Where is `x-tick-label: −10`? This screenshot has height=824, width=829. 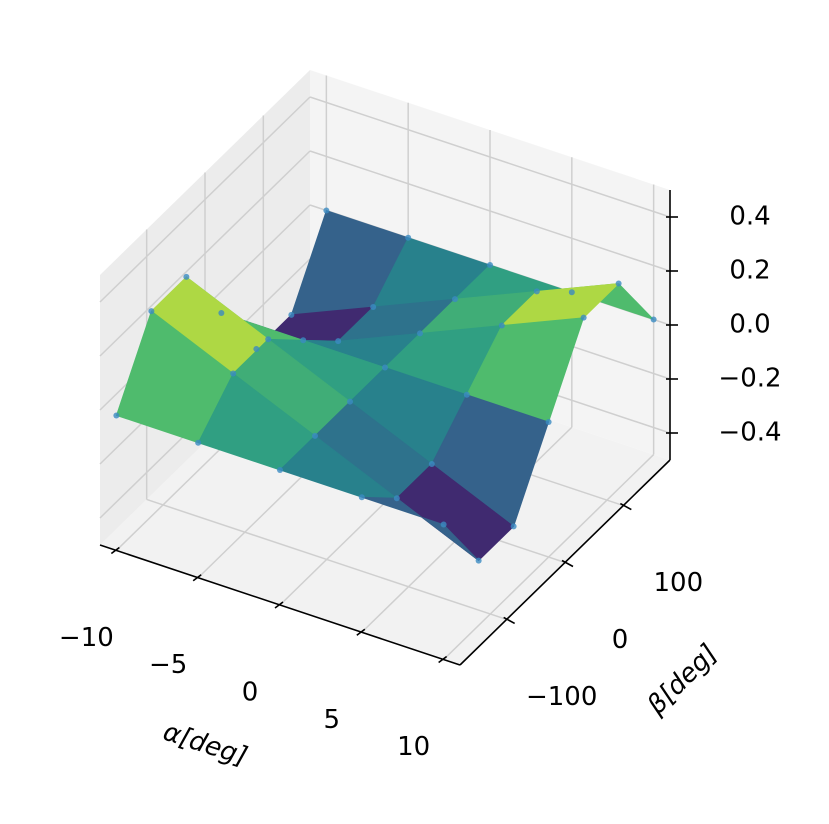 x-tick-label: −10 is located at coordinates (86, 638).